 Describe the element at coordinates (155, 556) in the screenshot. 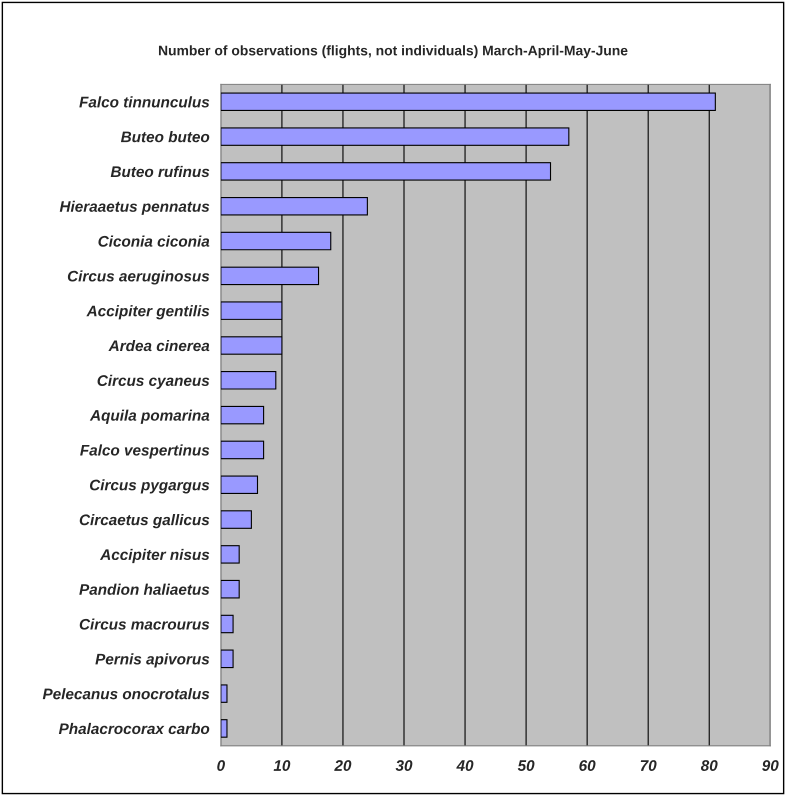

I see `y-tick-label: Accipiter nisus` at that location.